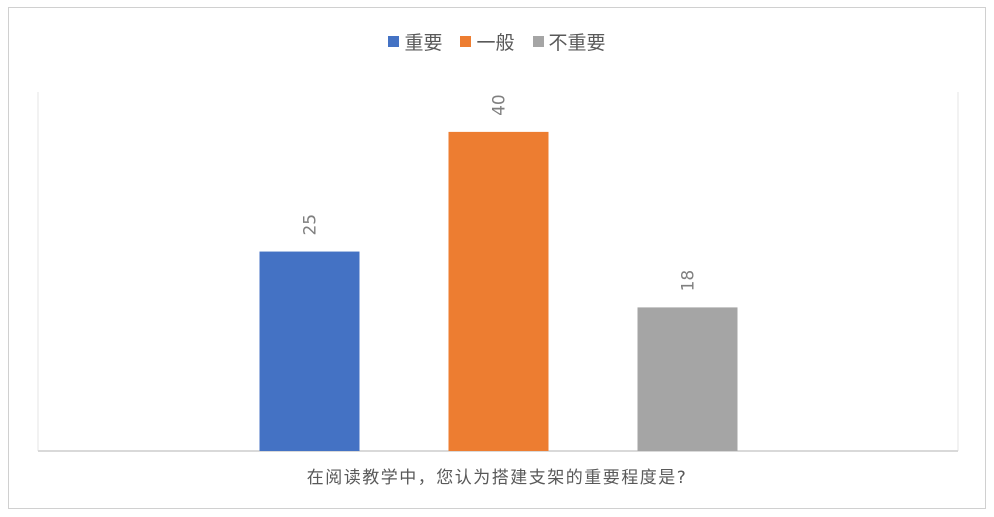  I want to click on data-label-unimportant: 18, so click(689, 281).